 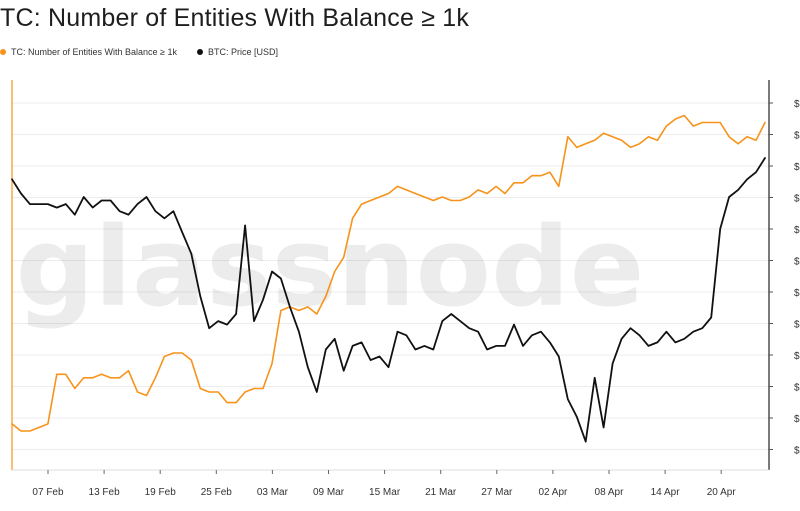 I want to click on x-tick-label: 20 Apr, so click(x=722, y=492).